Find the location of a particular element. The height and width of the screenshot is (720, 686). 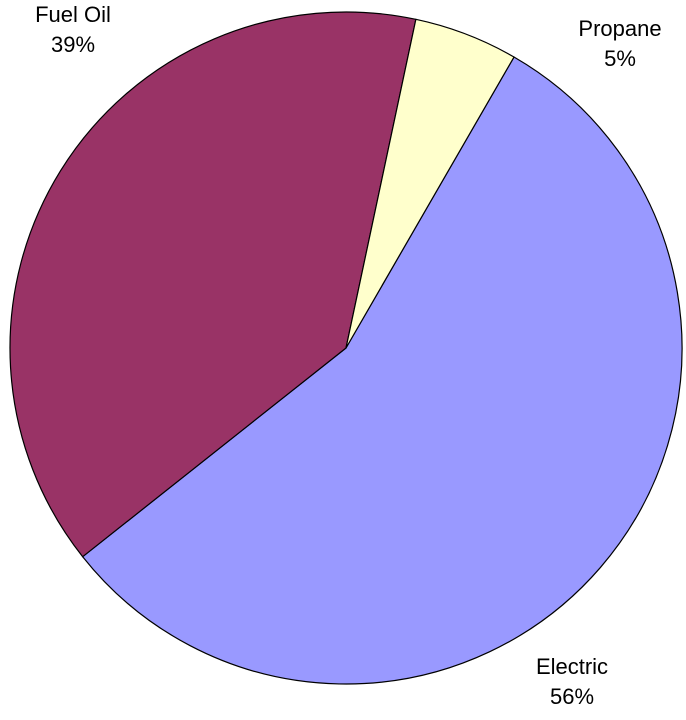

pie-label-propane: Propane 5% is located at coordinates (619, 43).